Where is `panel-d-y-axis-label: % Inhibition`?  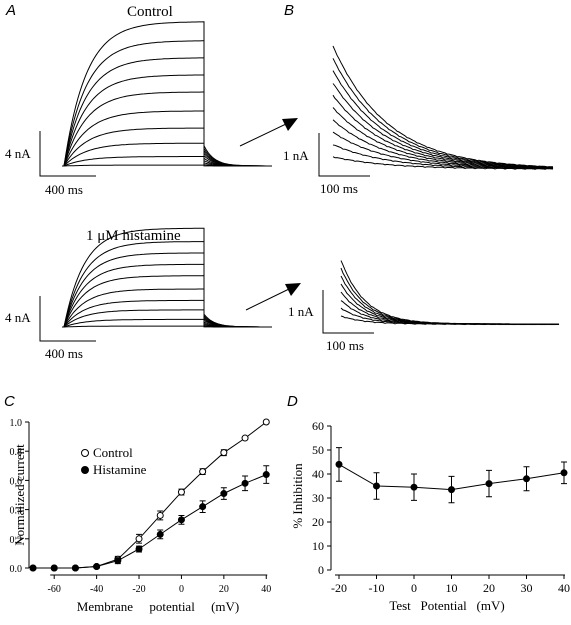 panel-d-y-axis-label: % Inhibition is located at coordinates (297, 496).